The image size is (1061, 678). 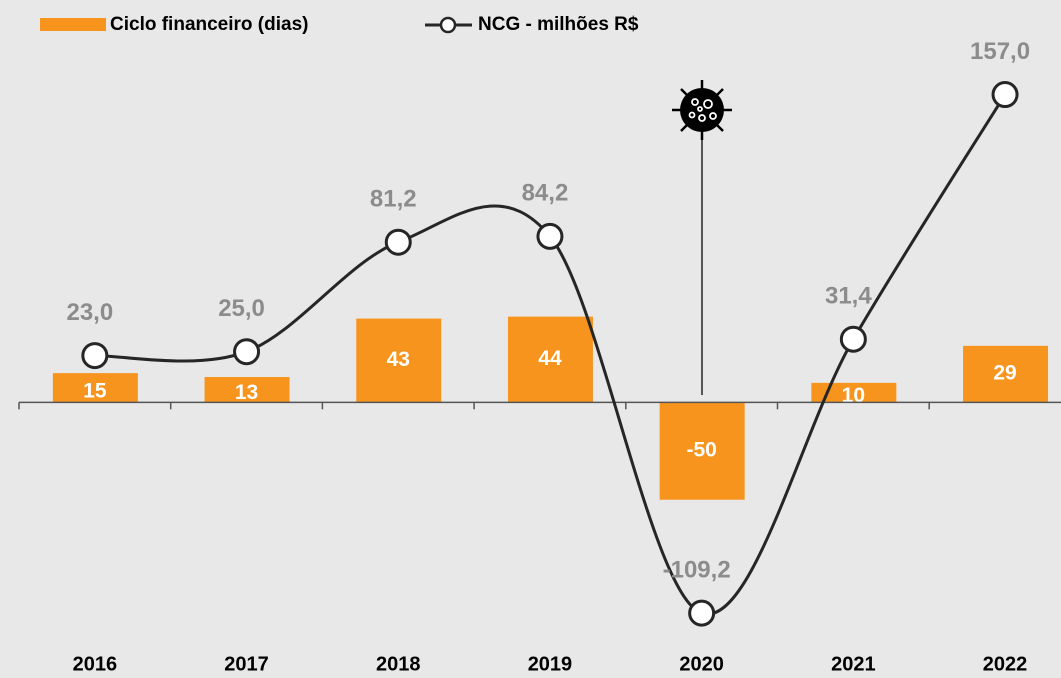 What do you see at coordinates (853, 395) in the screenshot?
I see `bar-value-label: 10` at bounding box center [853, 395].